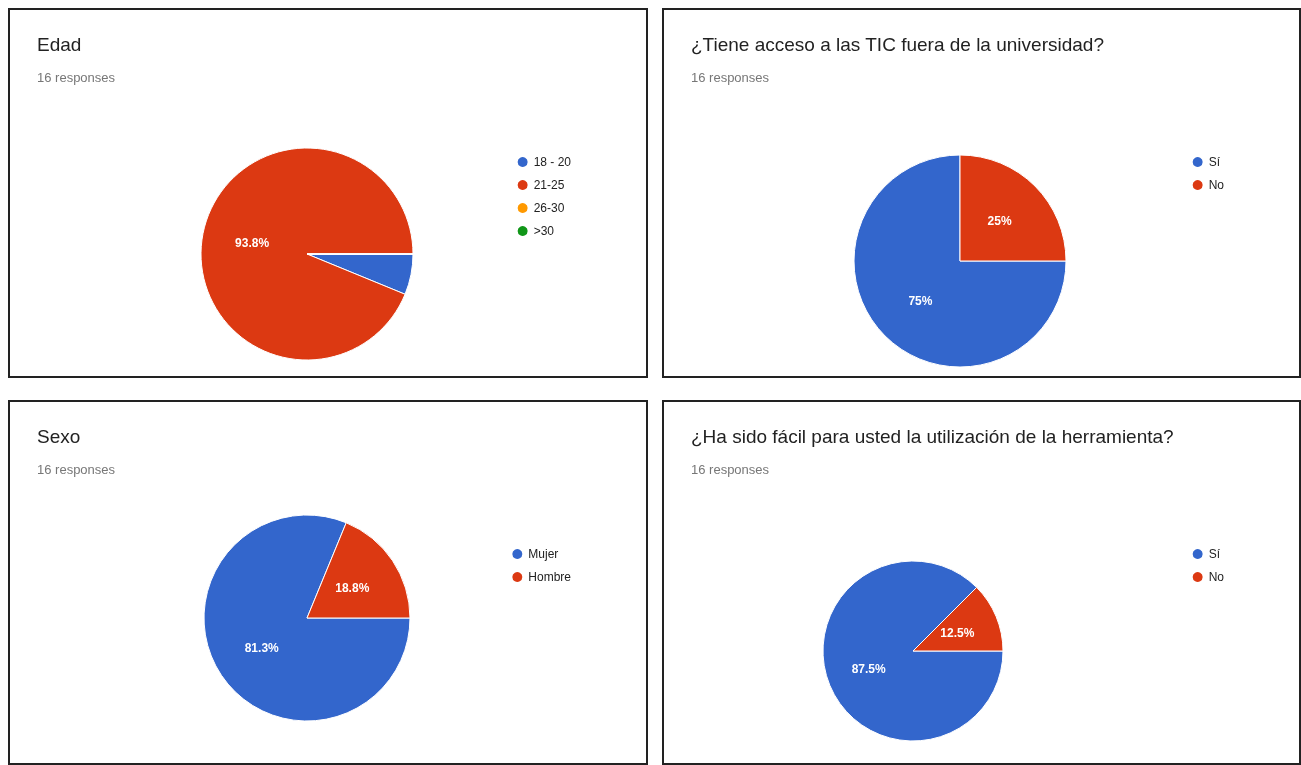  I want to click on data-label: 87.5%, so click(868, 669).